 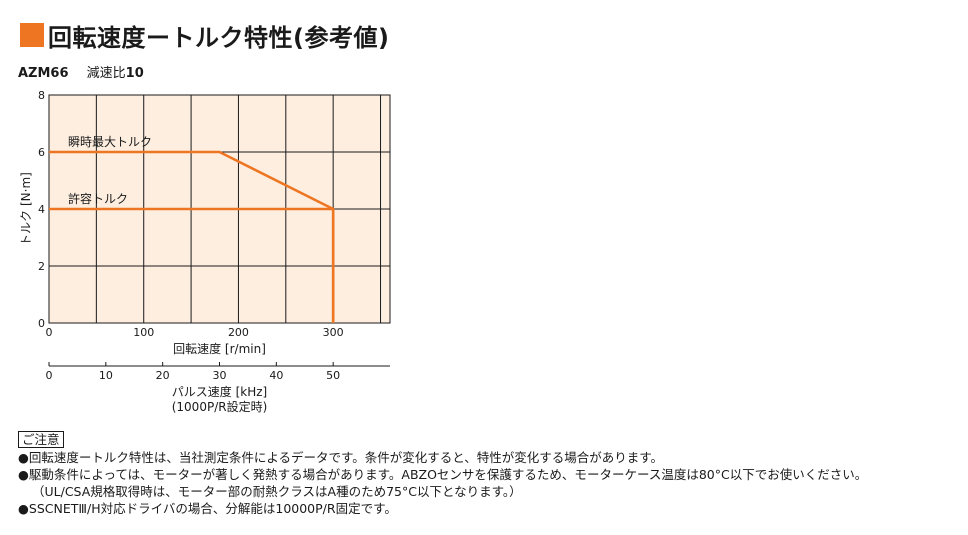 What do you see at coordinates (26, 209) in the screenshot?
I see `y-axis-label: トルク [N·m]` at bounding box center [26, 209].